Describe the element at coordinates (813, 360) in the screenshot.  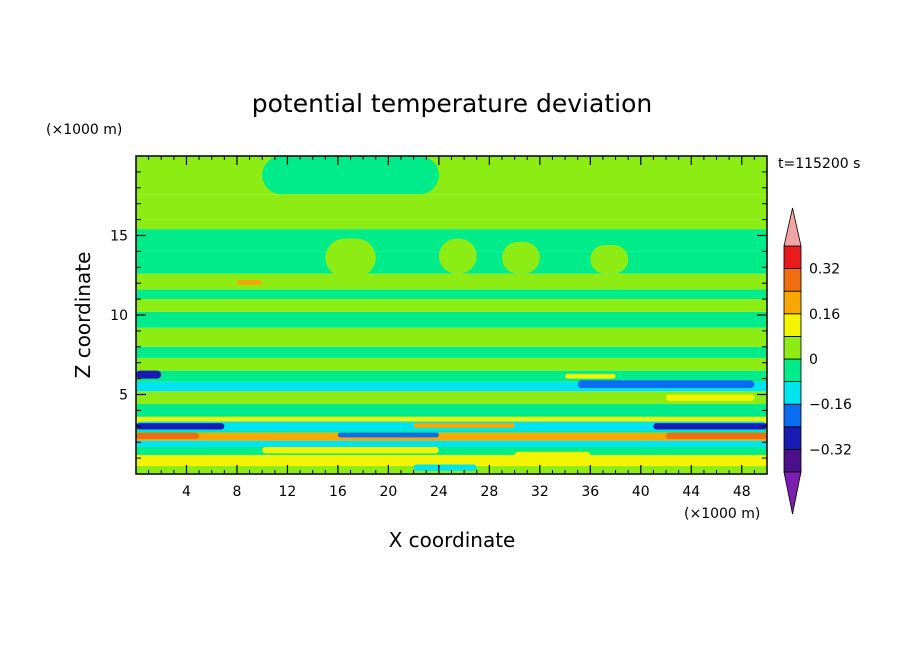
I see `colorbar-tick-label-2: 0` at that location.